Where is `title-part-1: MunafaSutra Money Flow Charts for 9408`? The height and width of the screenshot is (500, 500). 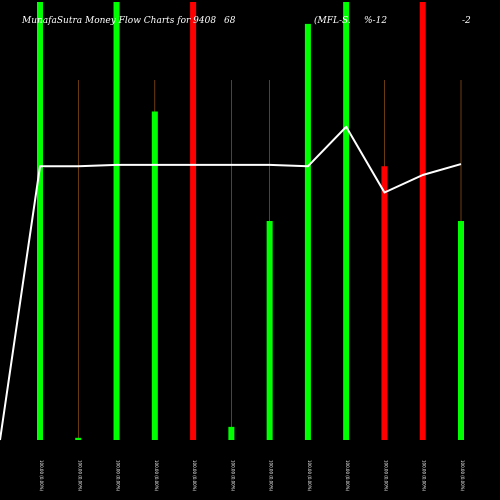
title-part-1: MunafaSutra Money Flow Charts for 9408 is located at coordinates (118, 21).